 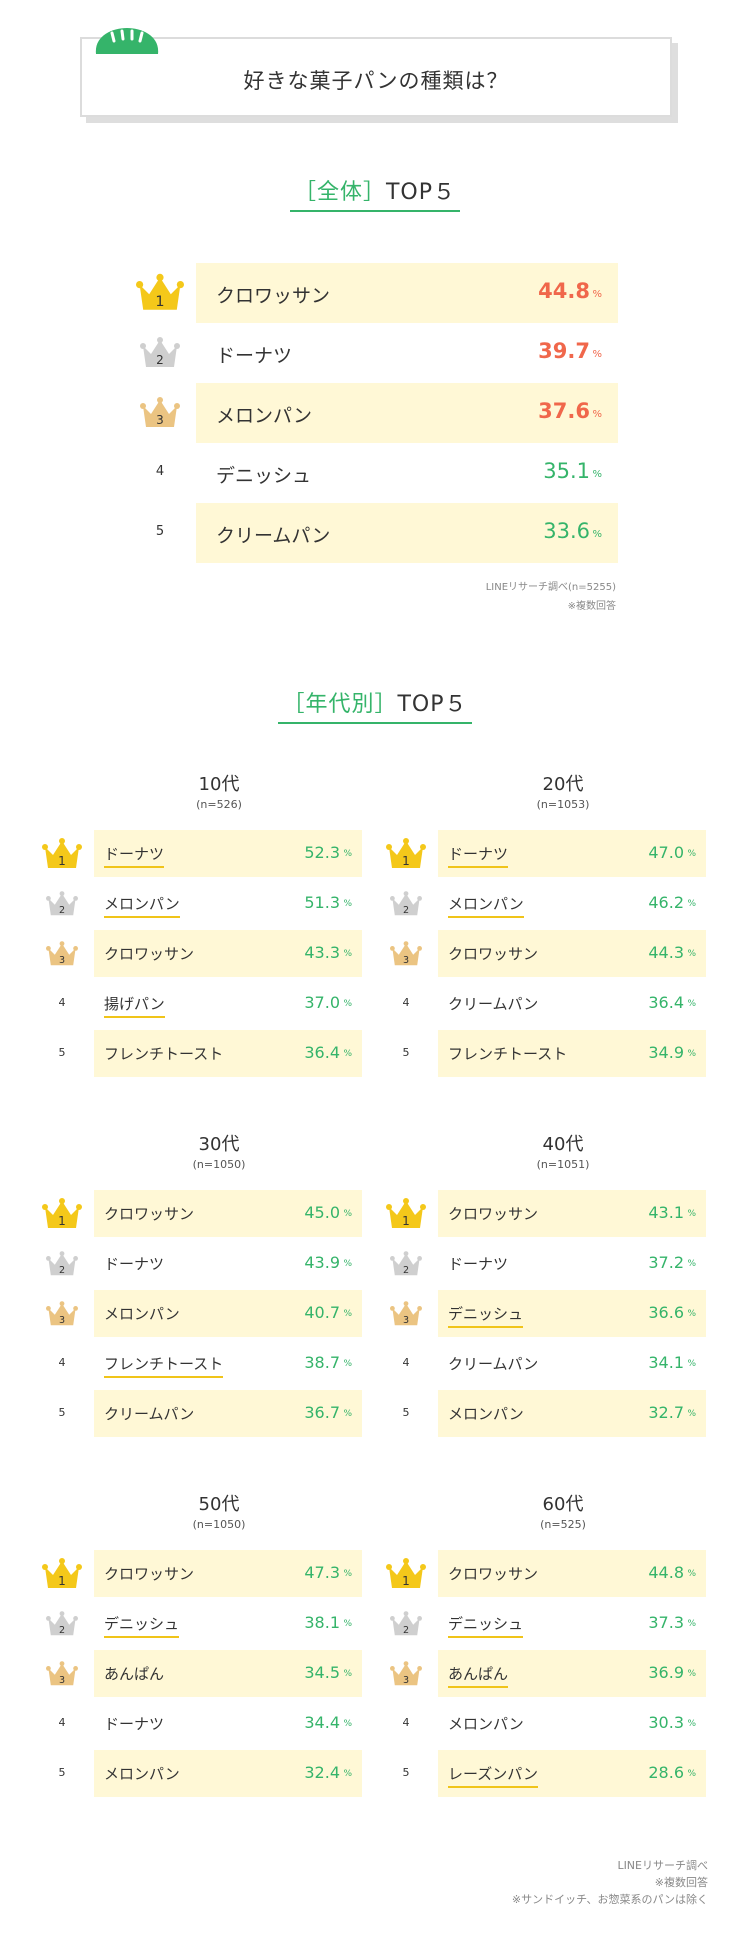 I want to click on age-group-title: 60代 (n=525), so click(x=563, y=1510).